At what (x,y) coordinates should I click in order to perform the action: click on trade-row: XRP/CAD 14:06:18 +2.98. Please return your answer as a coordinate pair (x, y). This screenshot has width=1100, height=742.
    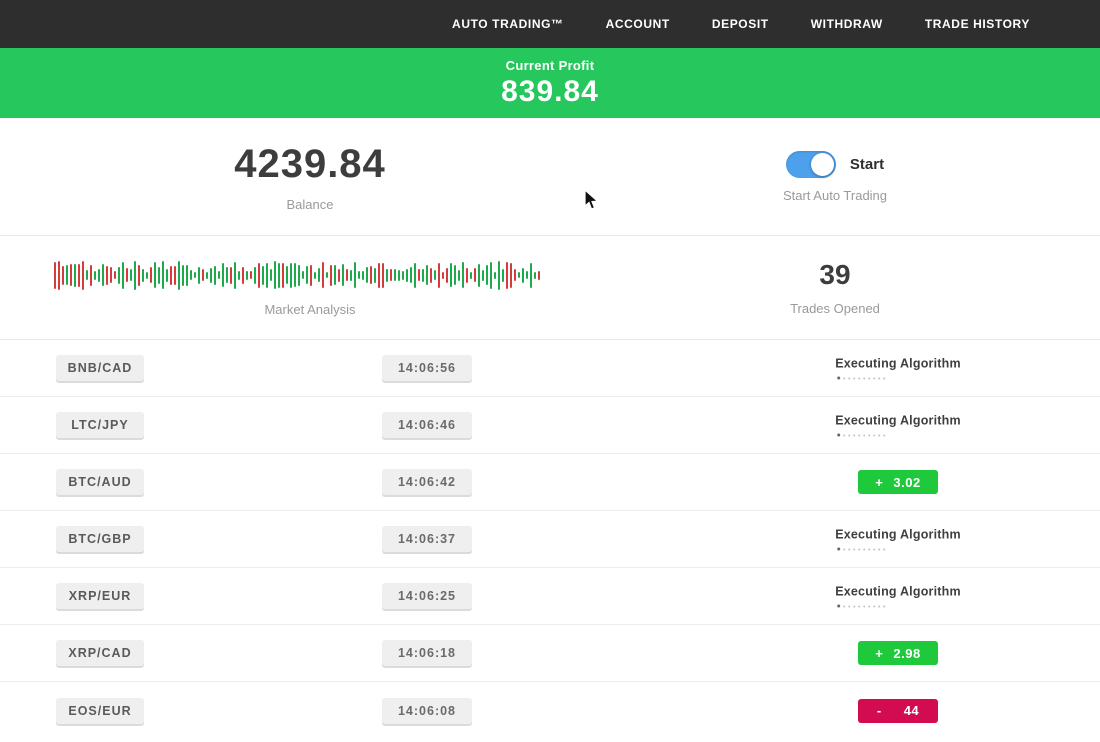
    Looking at the image, I should click on (550, 653).